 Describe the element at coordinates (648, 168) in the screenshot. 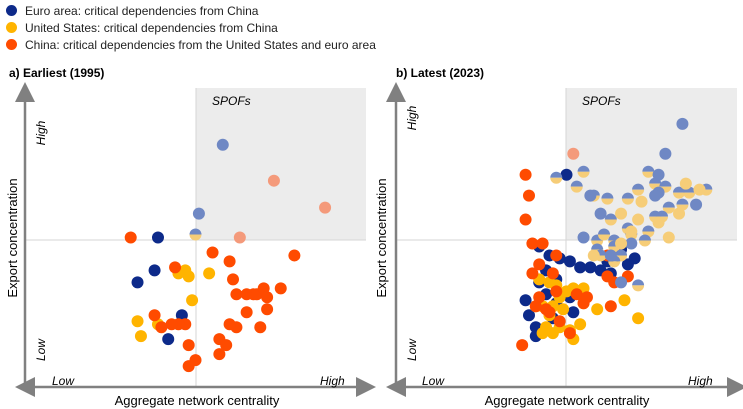

I see `data-point-1-3-4-top-half` at that location.